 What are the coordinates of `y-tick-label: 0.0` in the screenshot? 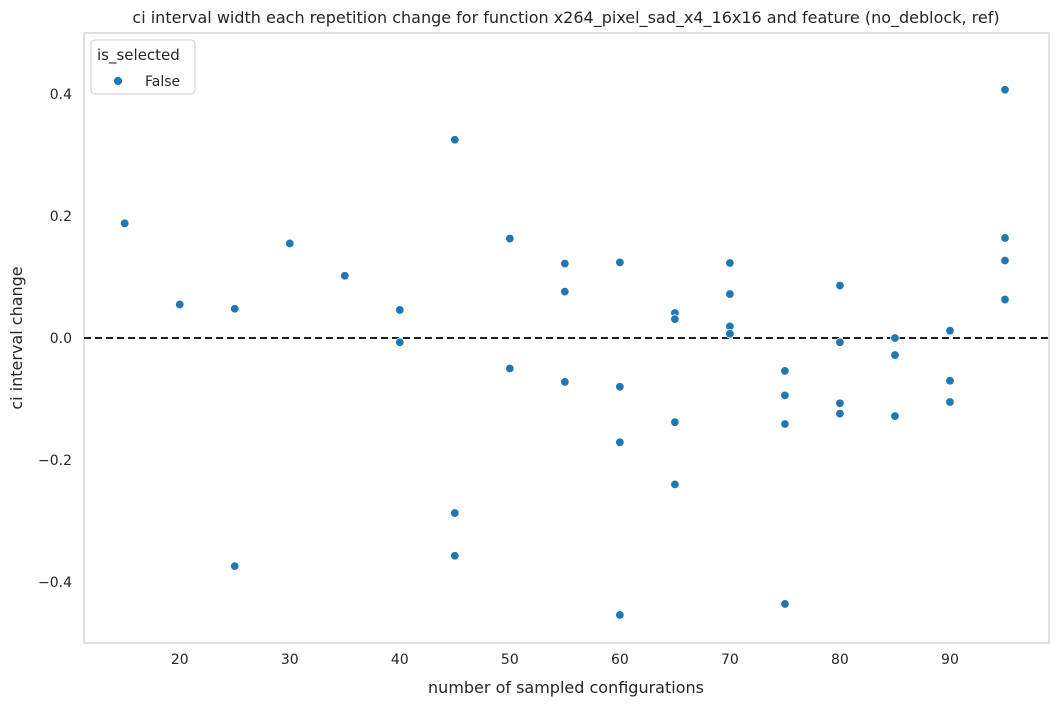 It's located at (61, 339).